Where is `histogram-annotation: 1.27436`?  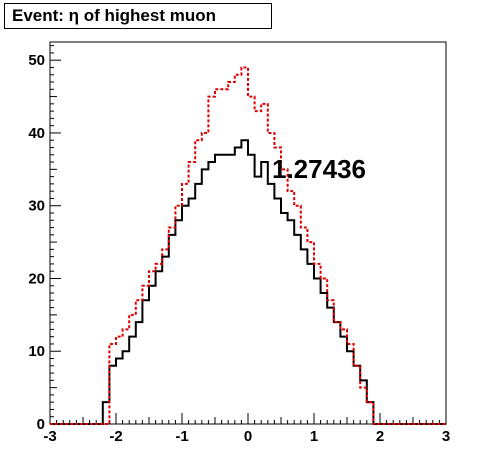
histogram-annotation: 1.27436 is located at coordinates (319, 169).